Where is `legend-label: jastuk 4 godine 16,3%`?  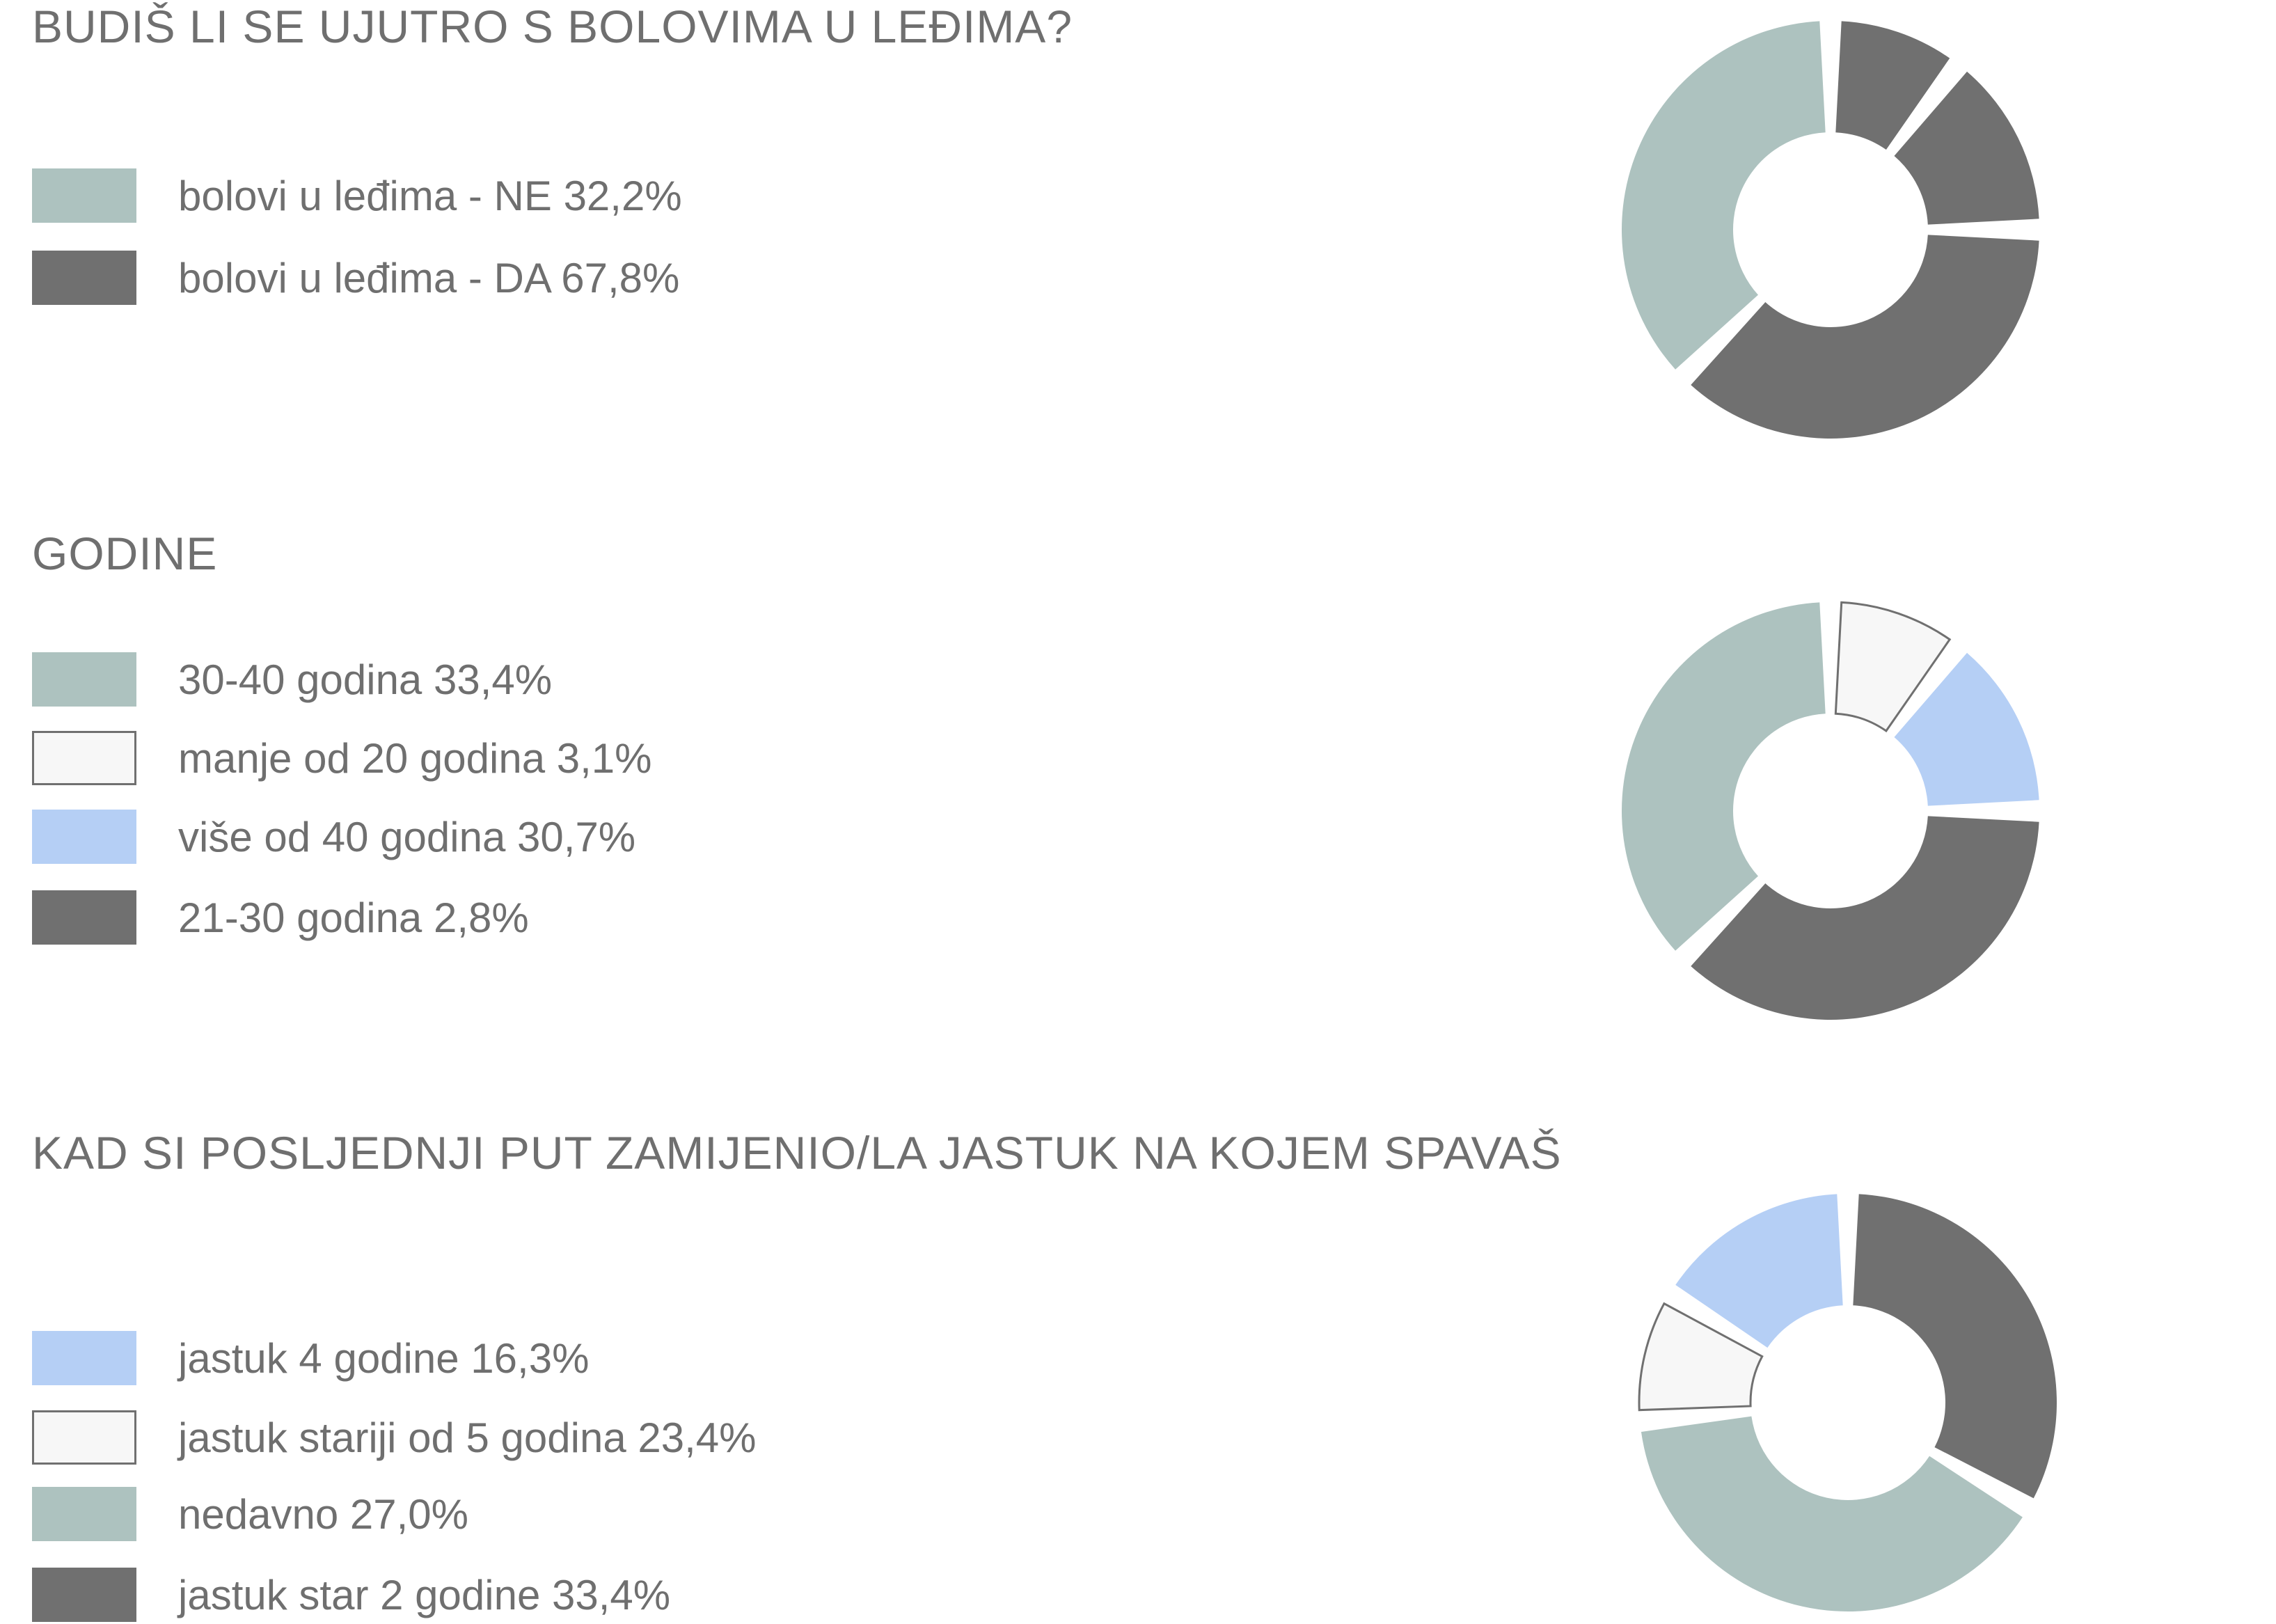 legend-label: jastuk 4 godine 16,3% is located at coordinates (384, 1358).